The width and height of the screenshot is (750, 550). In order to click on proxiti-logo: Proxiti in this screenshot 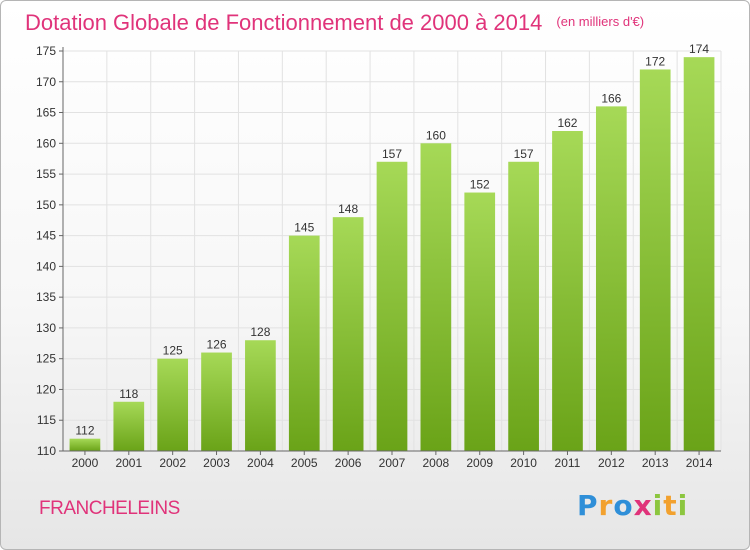, I will do `click(633, 505)`.